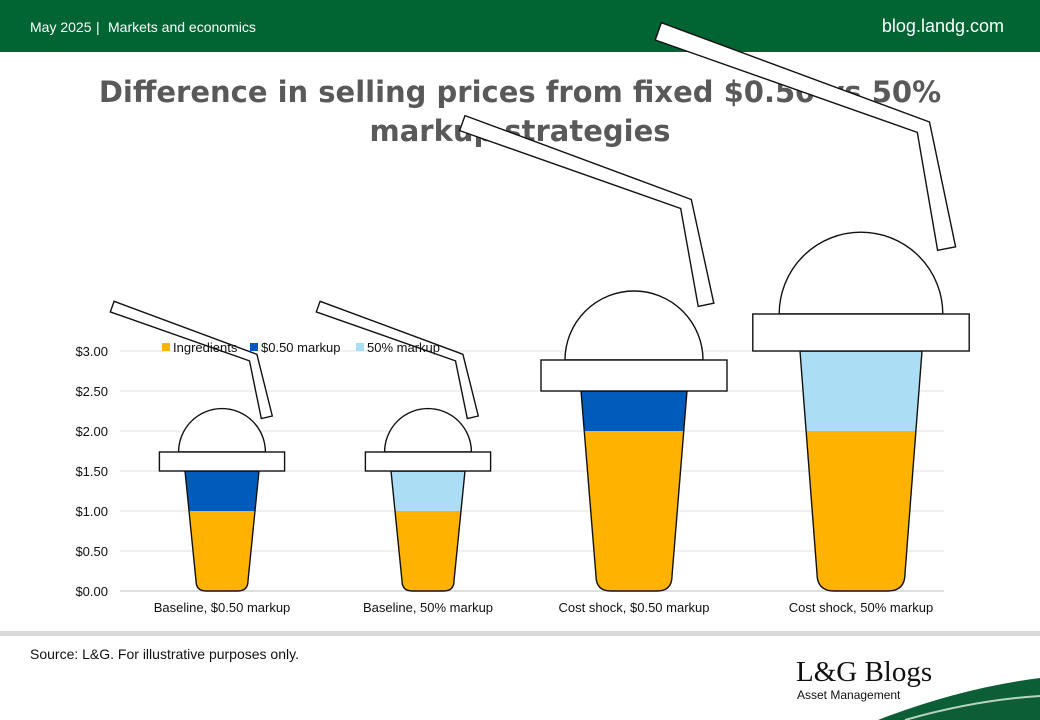 This screenshot has height=720, width=1040. I want to click on header-date: May 2025, so click(61, 27).